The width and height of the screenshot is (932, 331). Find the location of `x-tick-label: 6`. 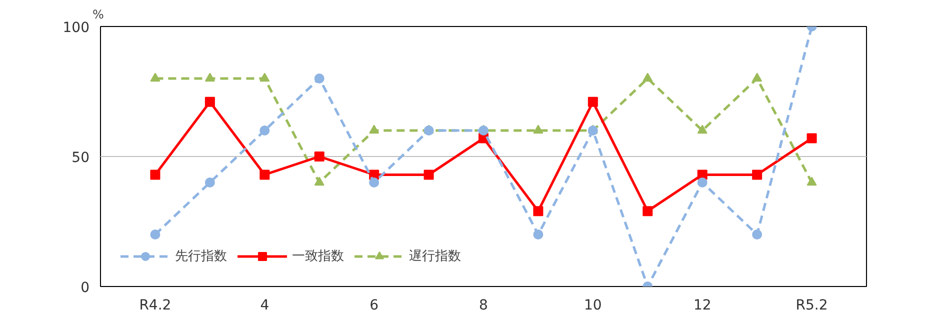

x-tick-label: 6 is located at coordinates (374, 306).